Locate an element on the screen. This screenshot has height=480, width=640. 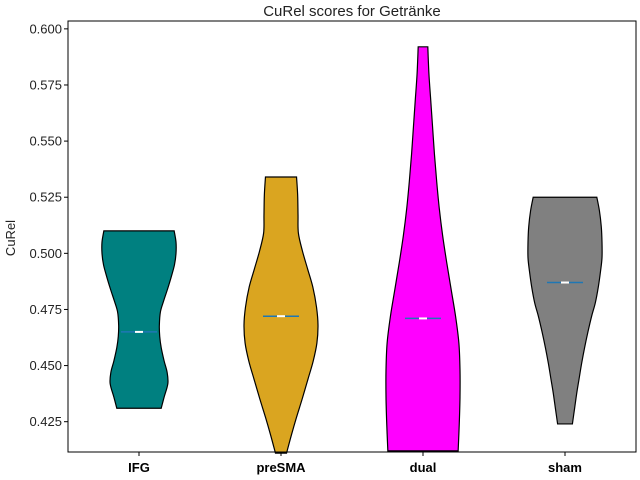
violin-dual is located at coordinates (423, 249).